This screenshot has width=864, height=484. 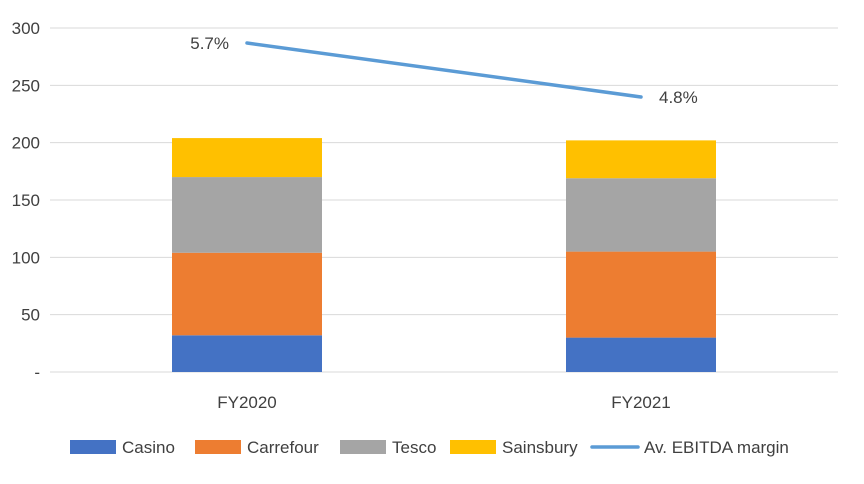 I want to click on y-tick-label: -, so click(x=37, y=372).